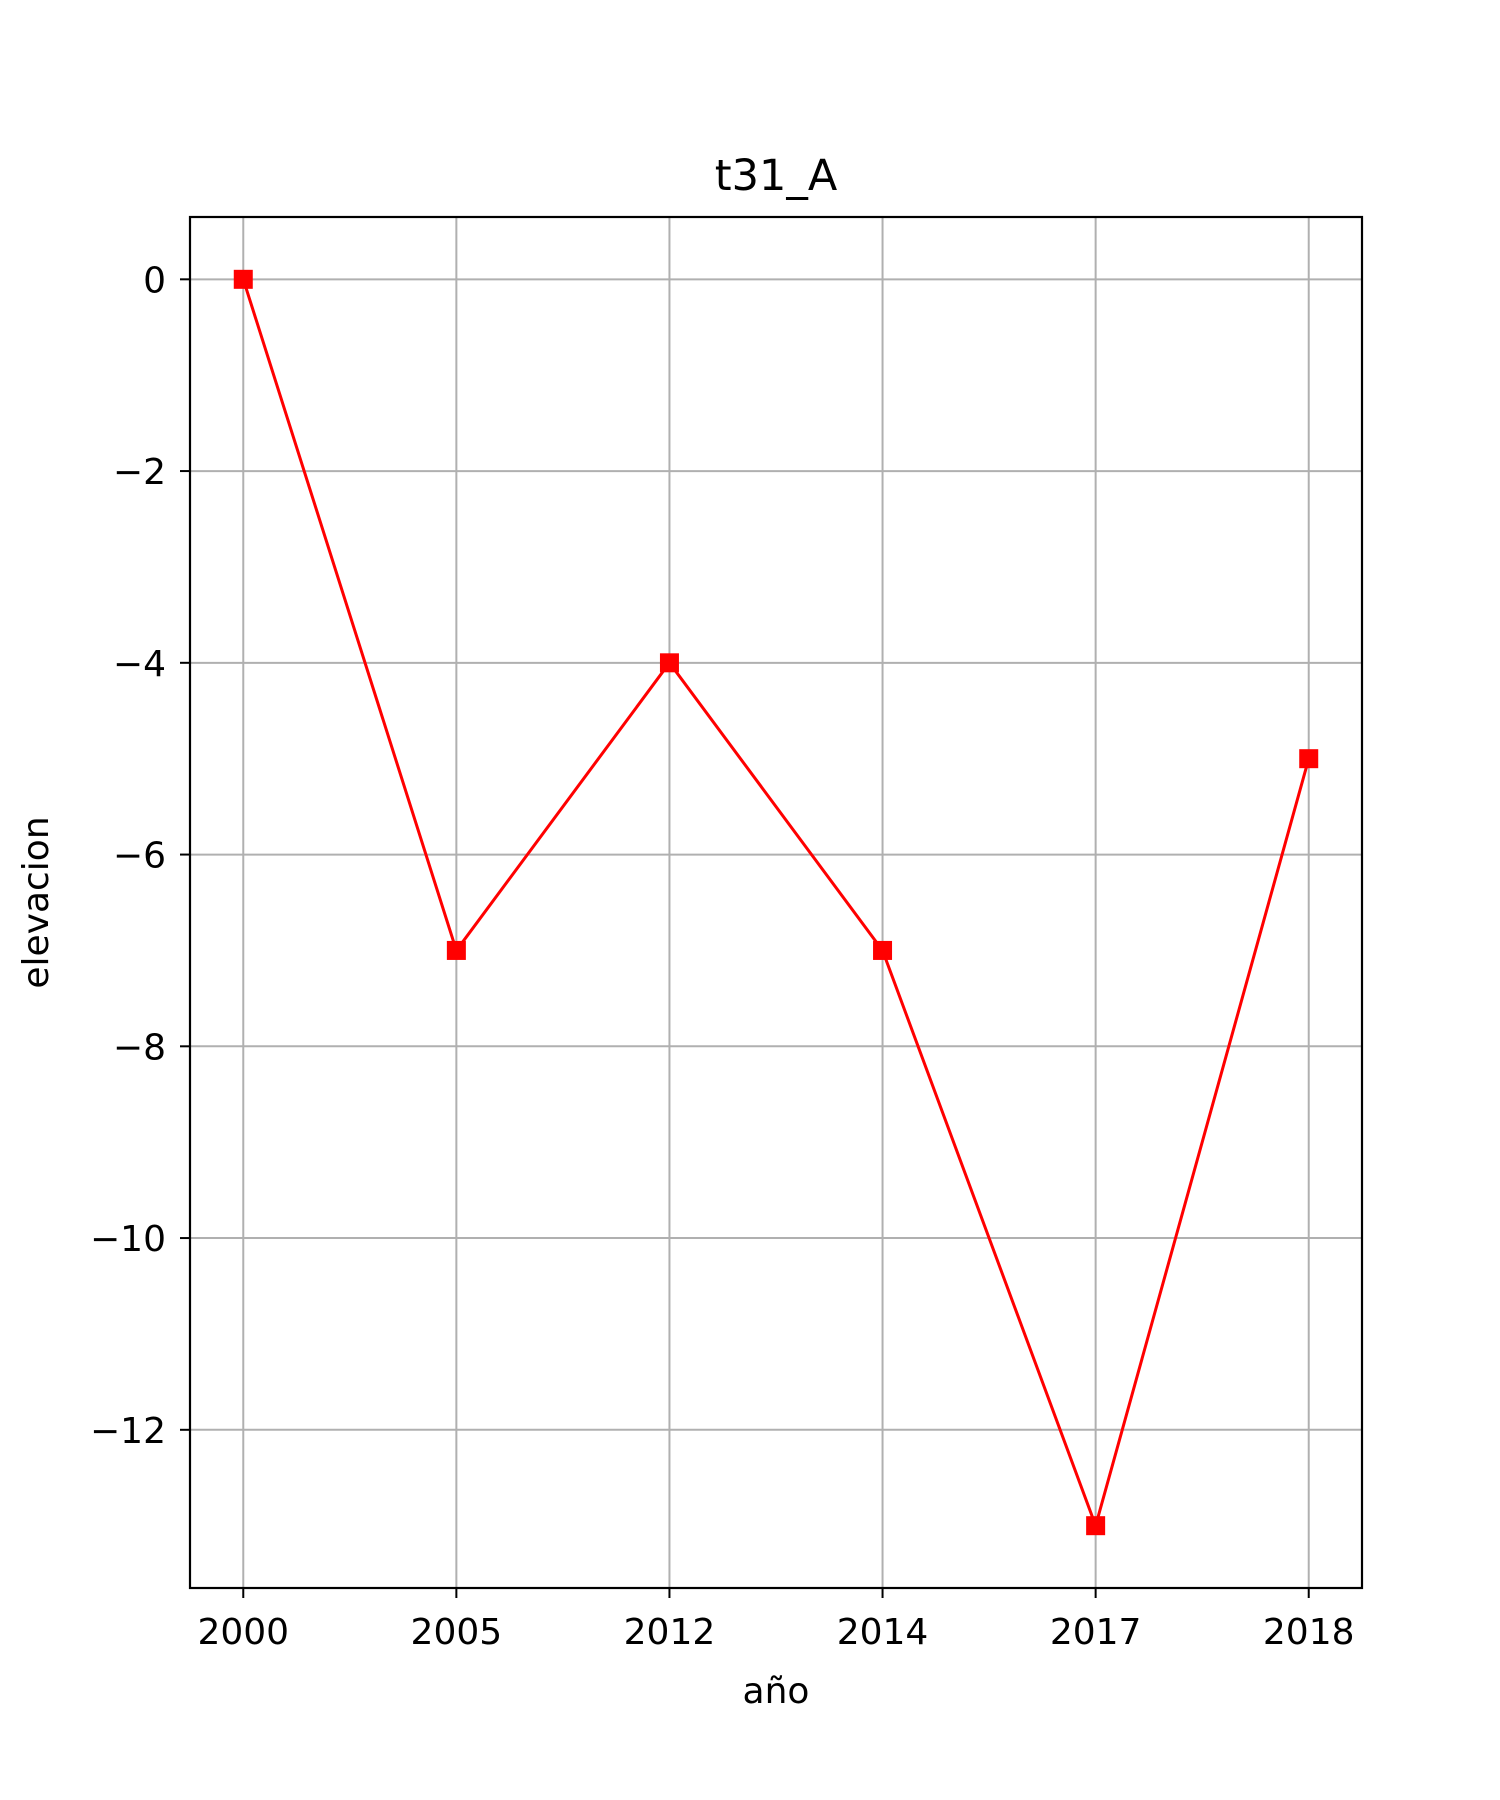 The image size is (1500, 1800). What do you see at coordinates (139, 472) in the screenshot?
I see `y-tick-label: −2` at bounding box center [139, 472].